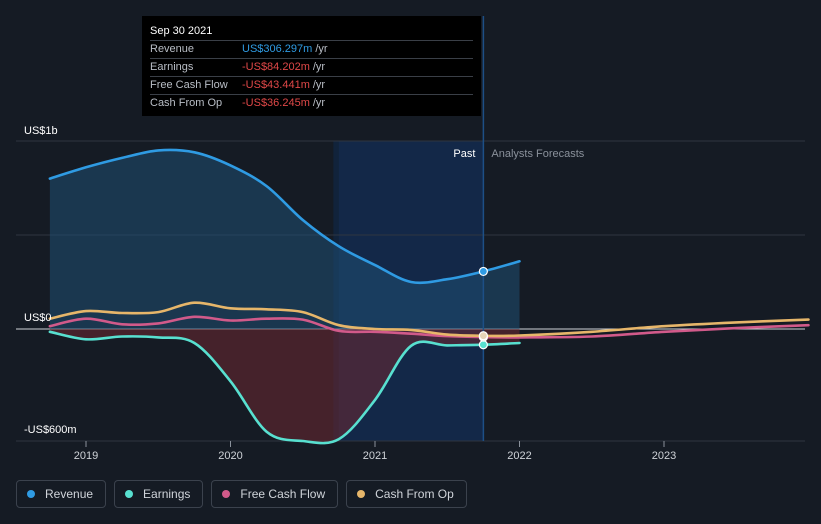 The image size is (821, 524). Describe the element at coordinates (189, 85) in the screenshot. I see `tooltip-label: Free Cash Flow` at that location.